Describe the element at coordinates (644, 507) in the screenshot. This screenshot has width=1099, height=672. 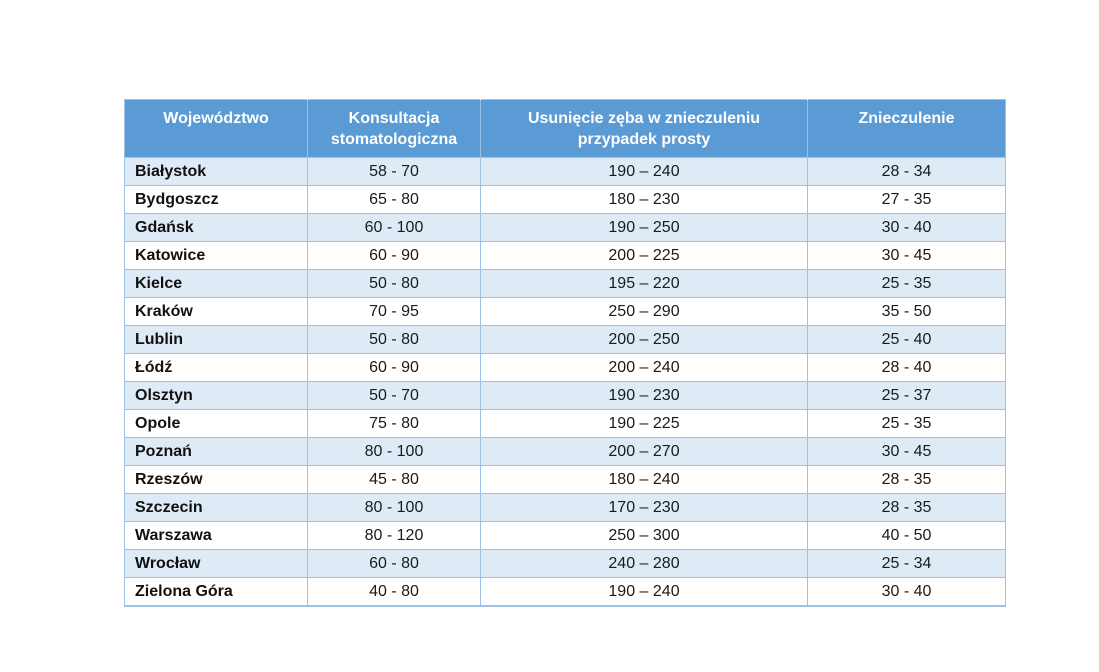
I see `cell-extraction: 170 – 230` at that location.